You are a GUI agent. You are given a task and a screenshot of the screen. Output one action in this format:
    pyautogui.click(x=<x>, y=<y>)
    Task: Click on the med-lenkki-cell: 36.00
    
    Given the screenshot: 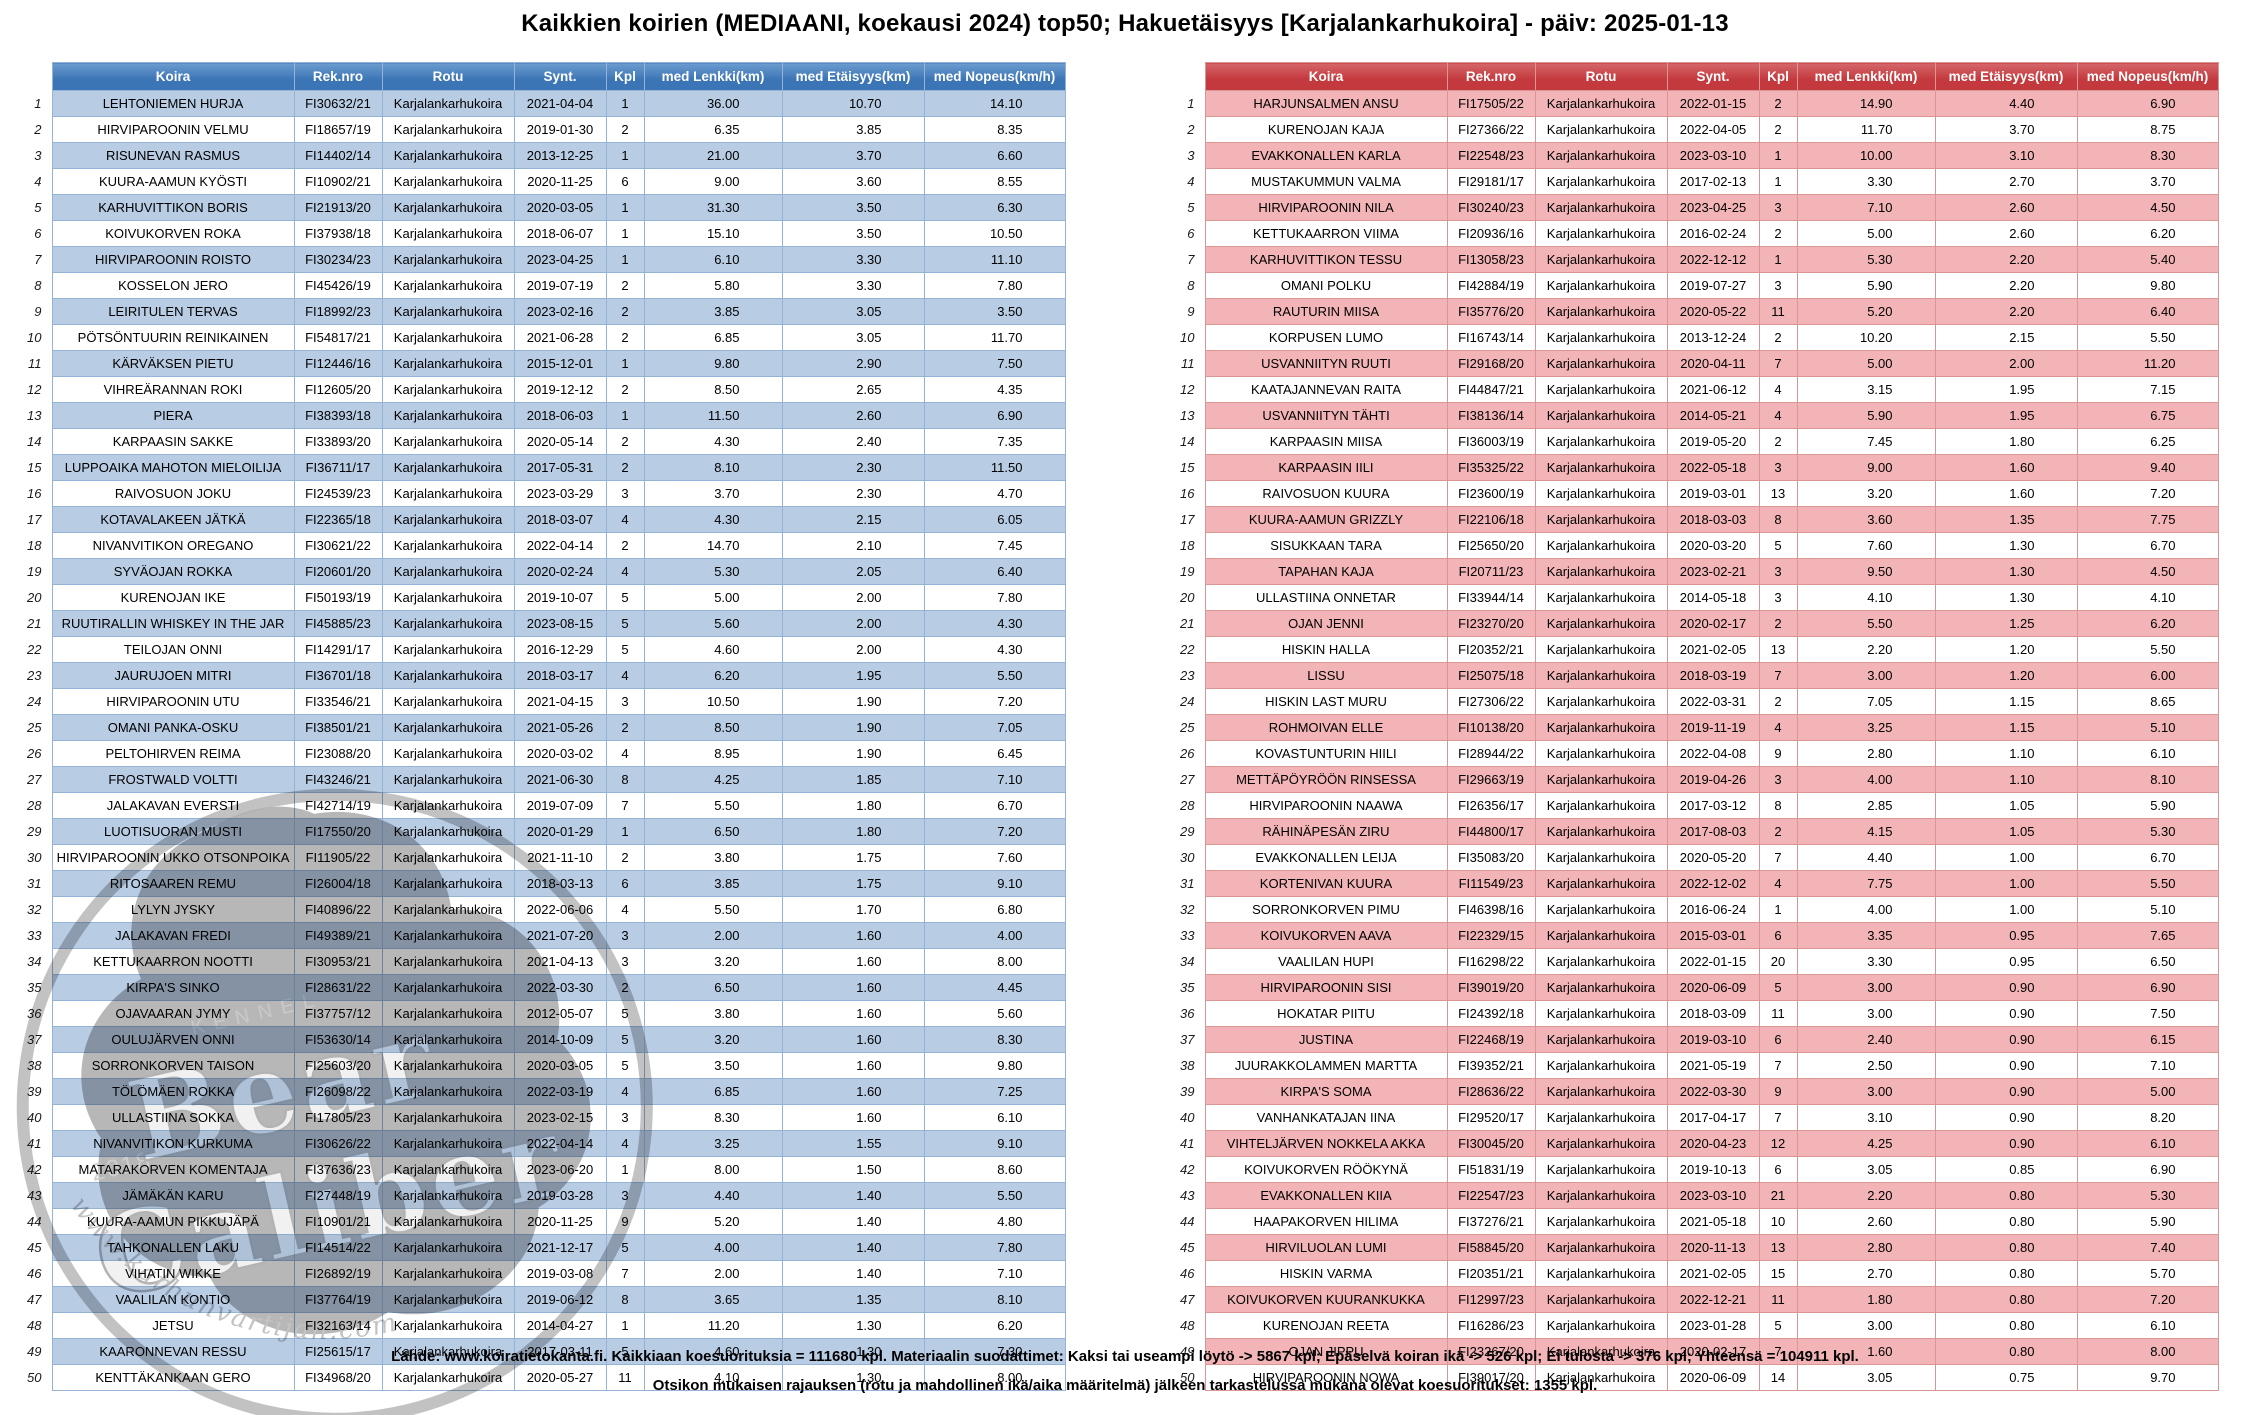 What is the action you would take?
    pyautogui.click(x=713, y=103)
    